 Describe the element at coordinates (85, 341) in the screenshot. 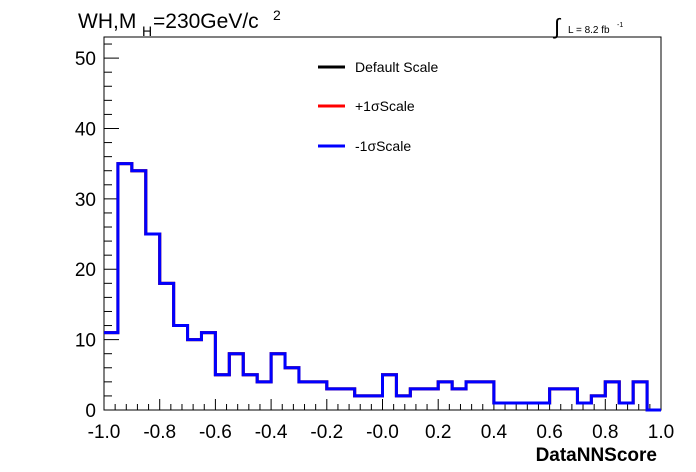

I see `y-tick-label: 10` at that location.